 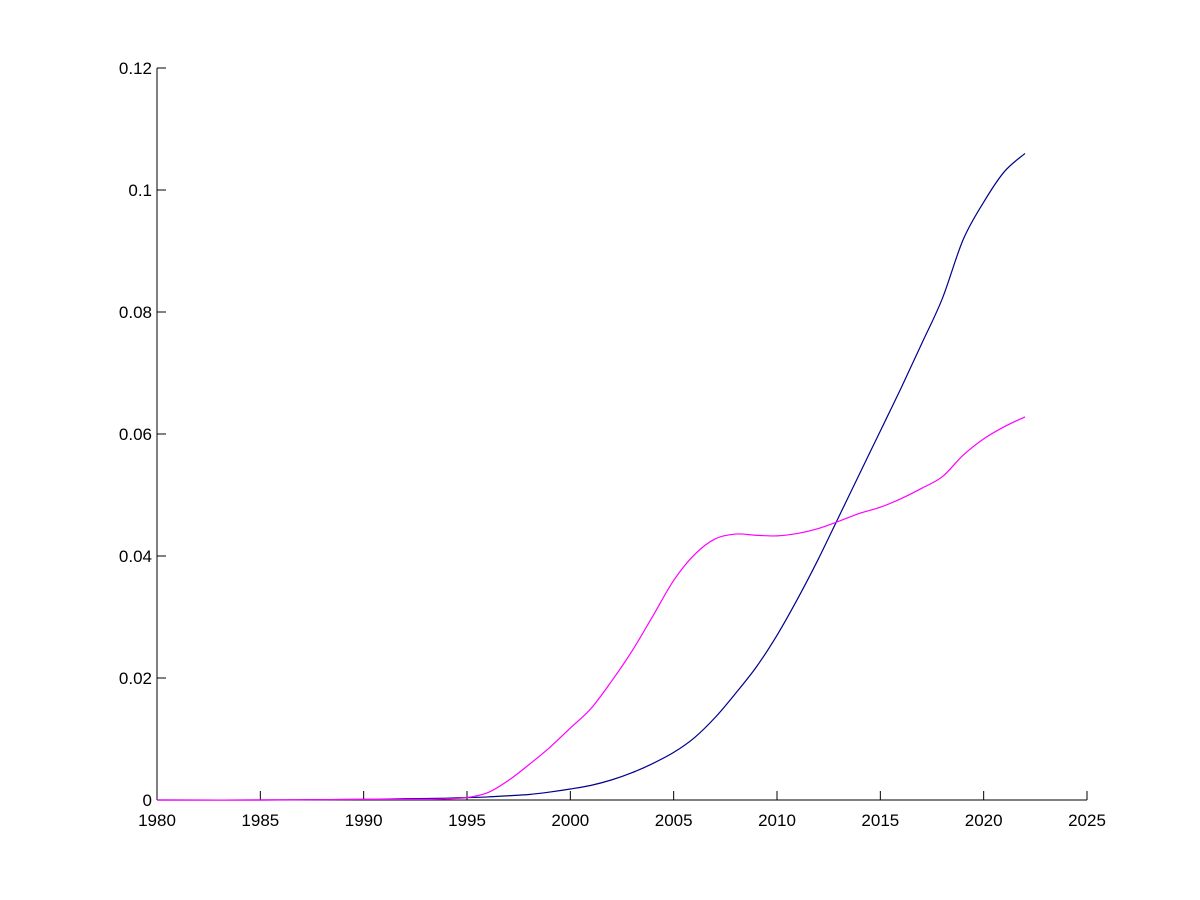 I want to click on x-tick-label: 1995, so click(x=467, y=820).